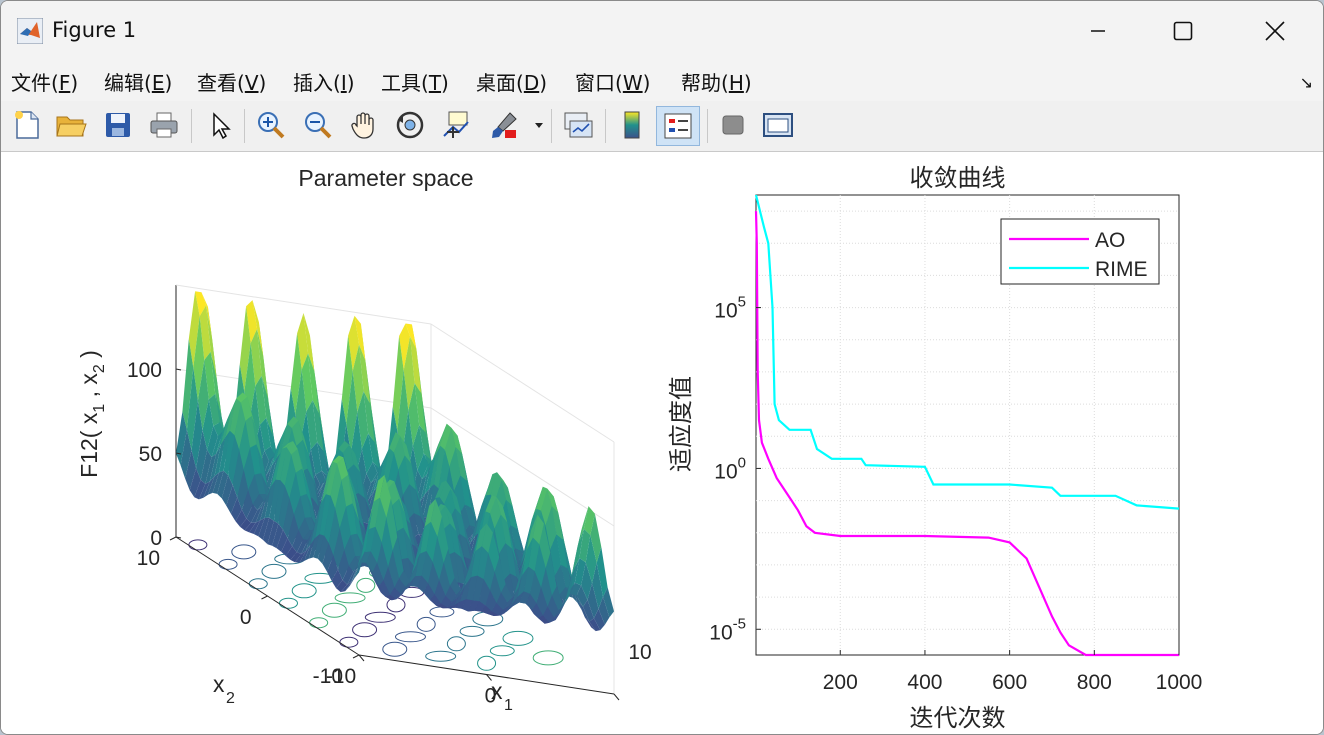 The image size is (1324, 735). I want to click on matlab-icon, so click(30, 31).